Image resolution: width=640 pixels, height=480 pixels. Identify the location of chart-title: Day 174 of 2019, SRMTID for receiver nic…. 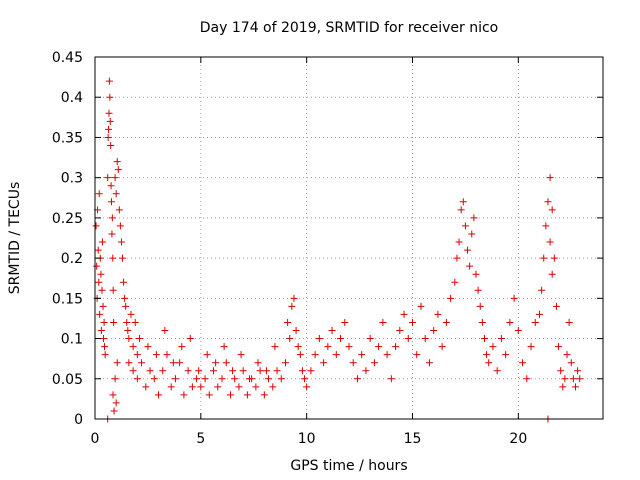
(349, 28).